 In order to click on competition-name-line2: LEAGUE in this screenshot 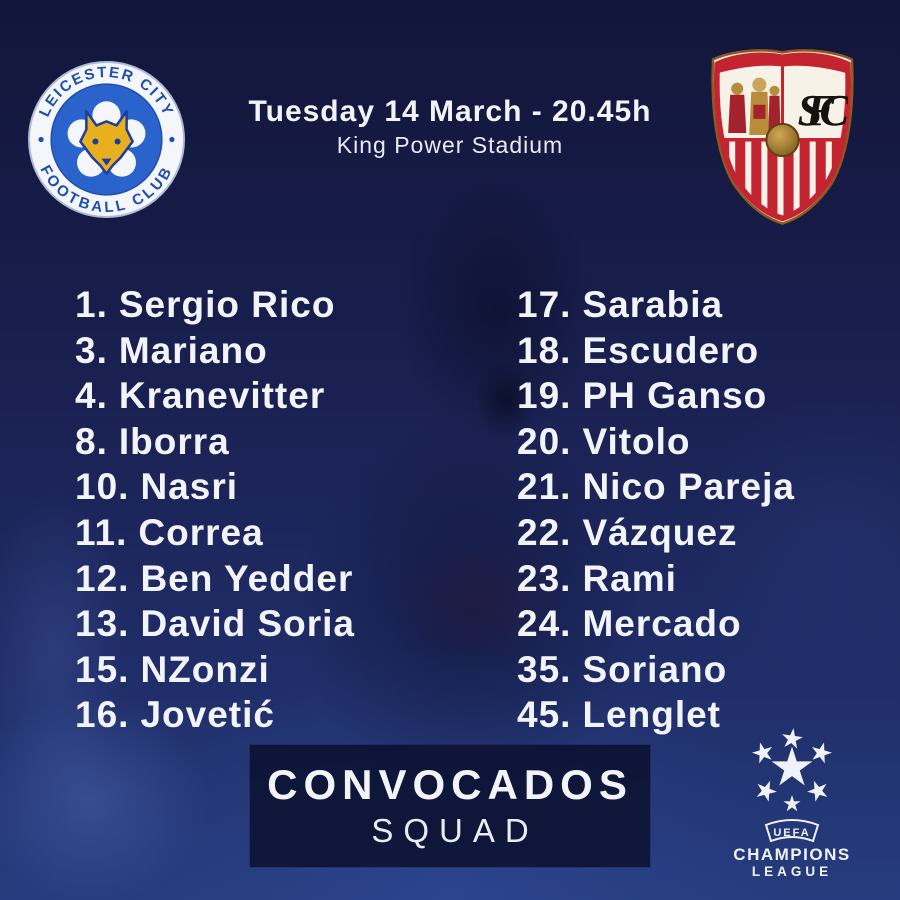, I will do `click(792, 871)`.